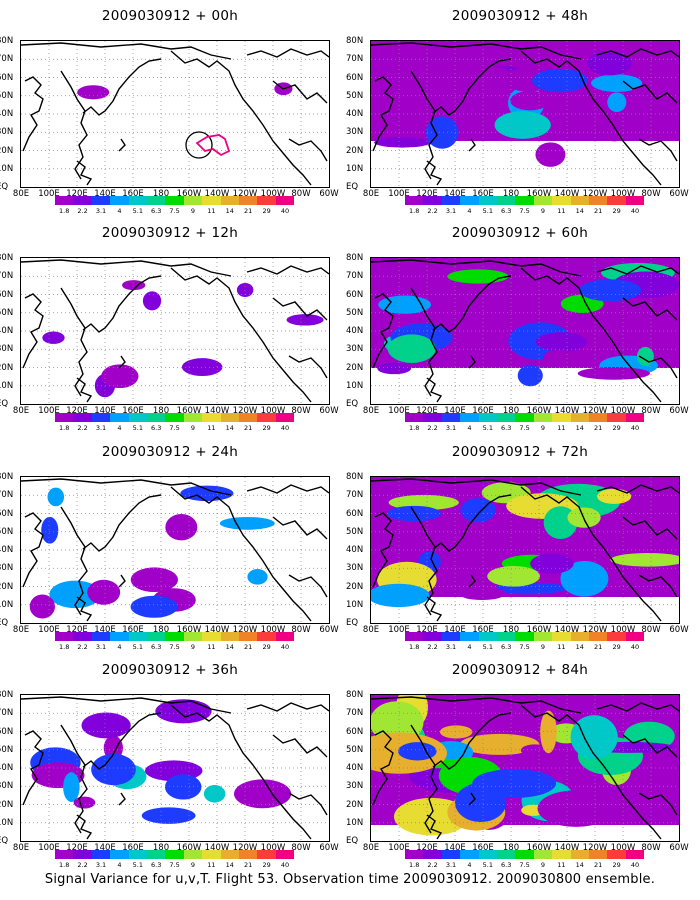 This screenshot has height=900, width=700. What do you see at coordinates (285, 211) in the screenshot?
I see `colorbar-label: 40` at bounding box center [285, 211].